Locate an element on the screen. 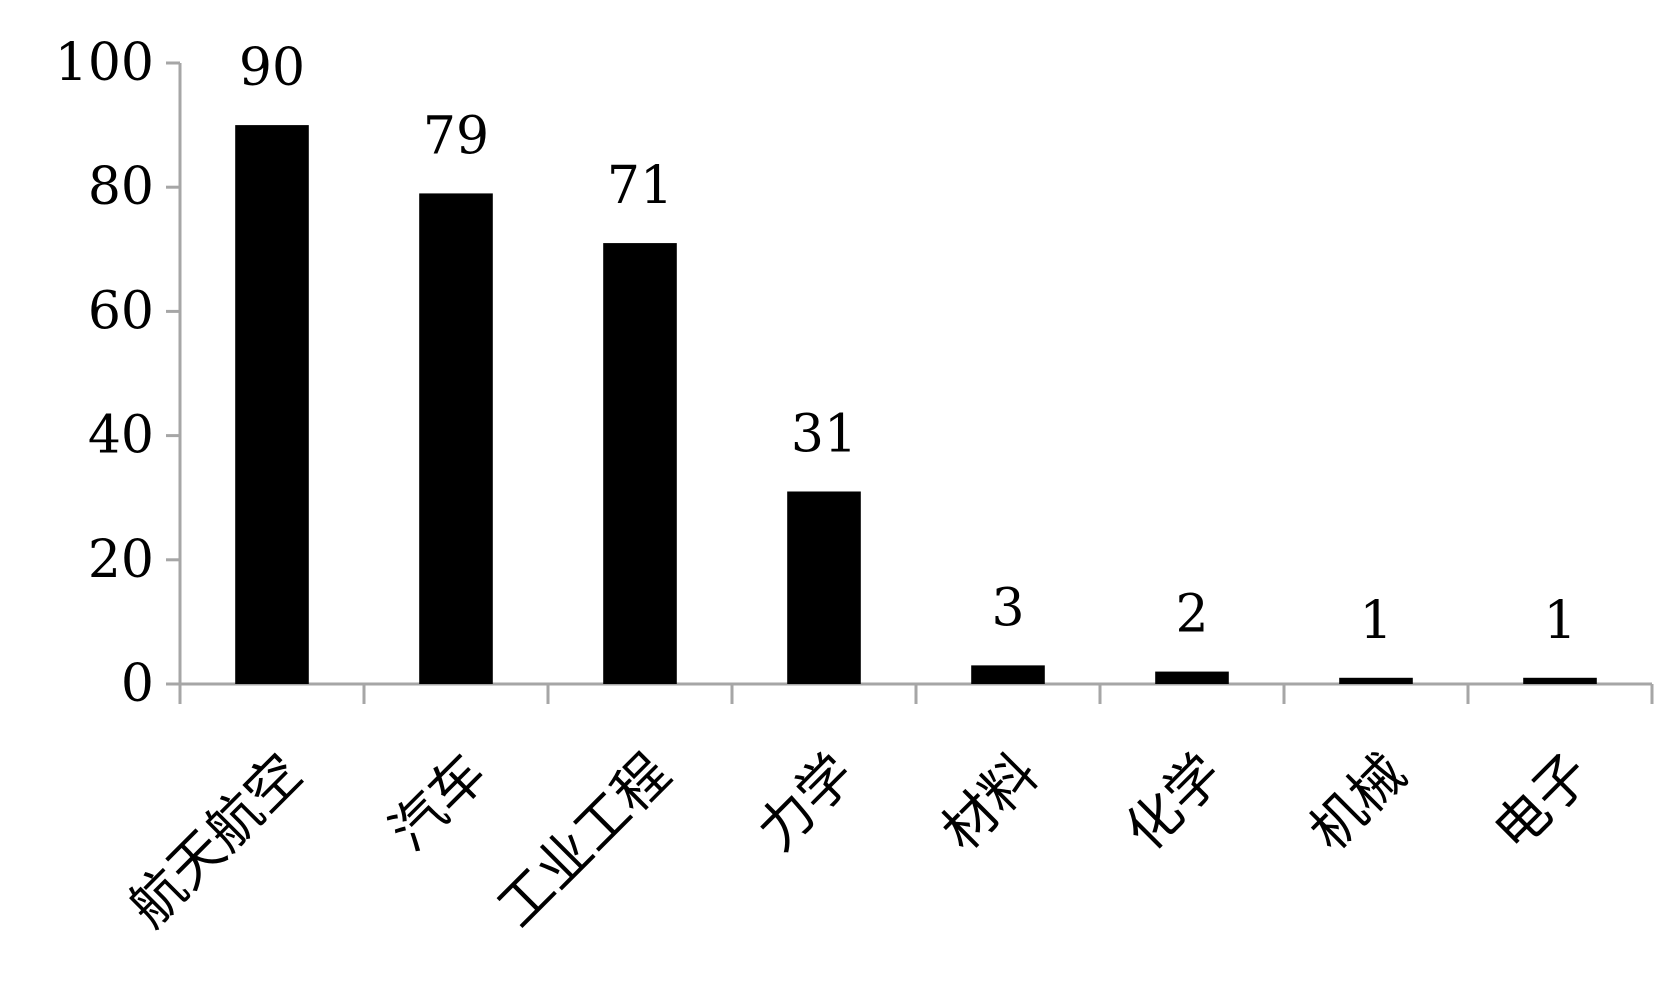  category-label: 化学 is located at coordinates (1173, 802).